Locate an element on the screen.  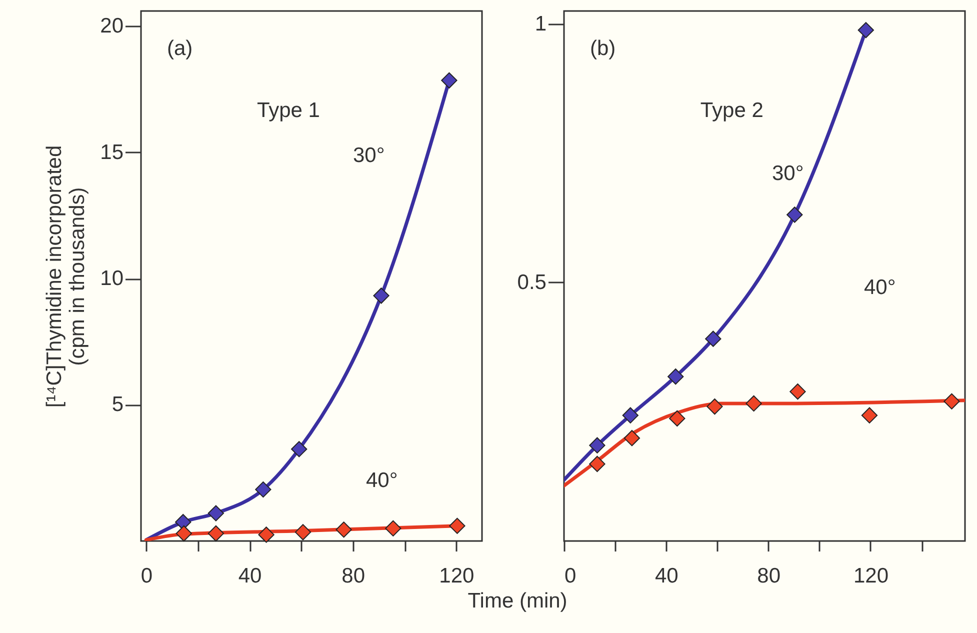
x-axis-title: Time (min) is located at coordinates (518, 601).